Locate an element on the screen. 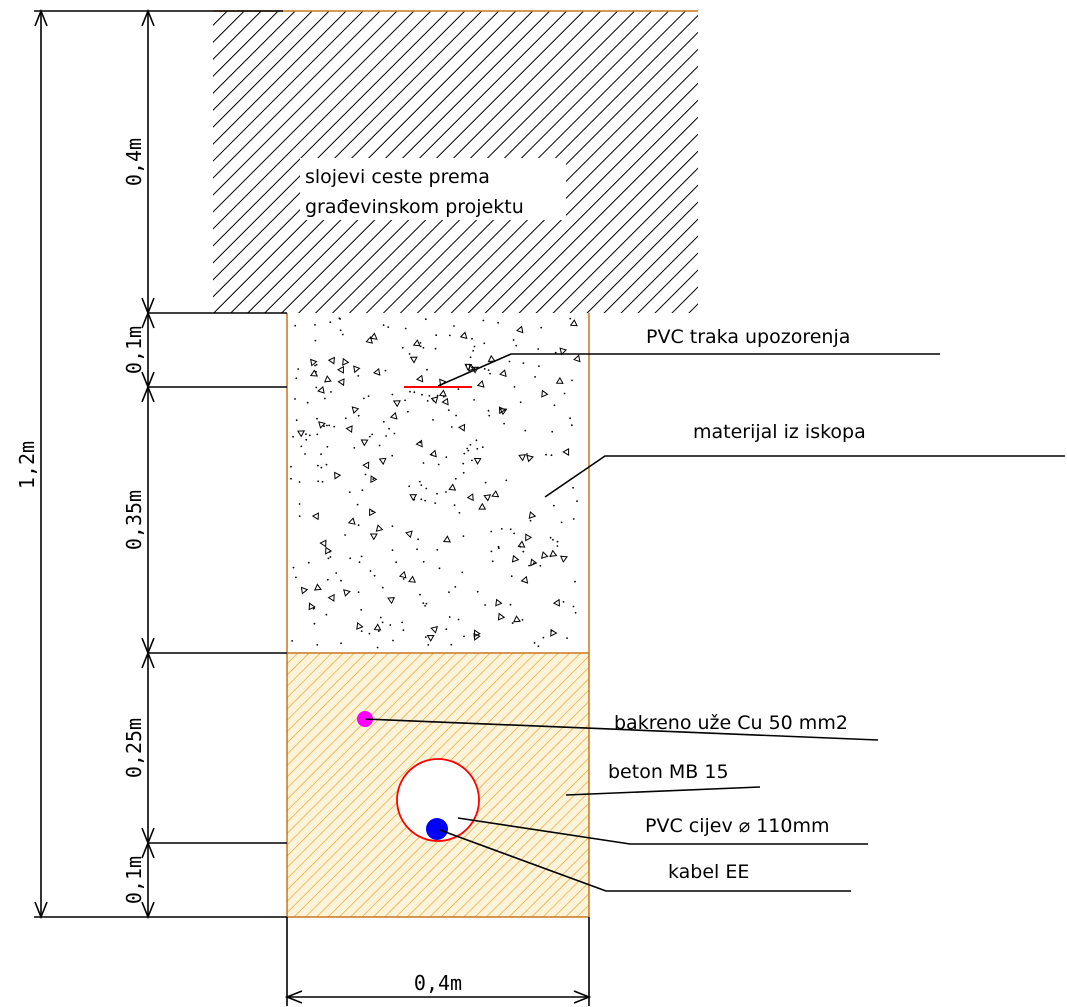  road-label-mask is located at coordinates (433, 189).